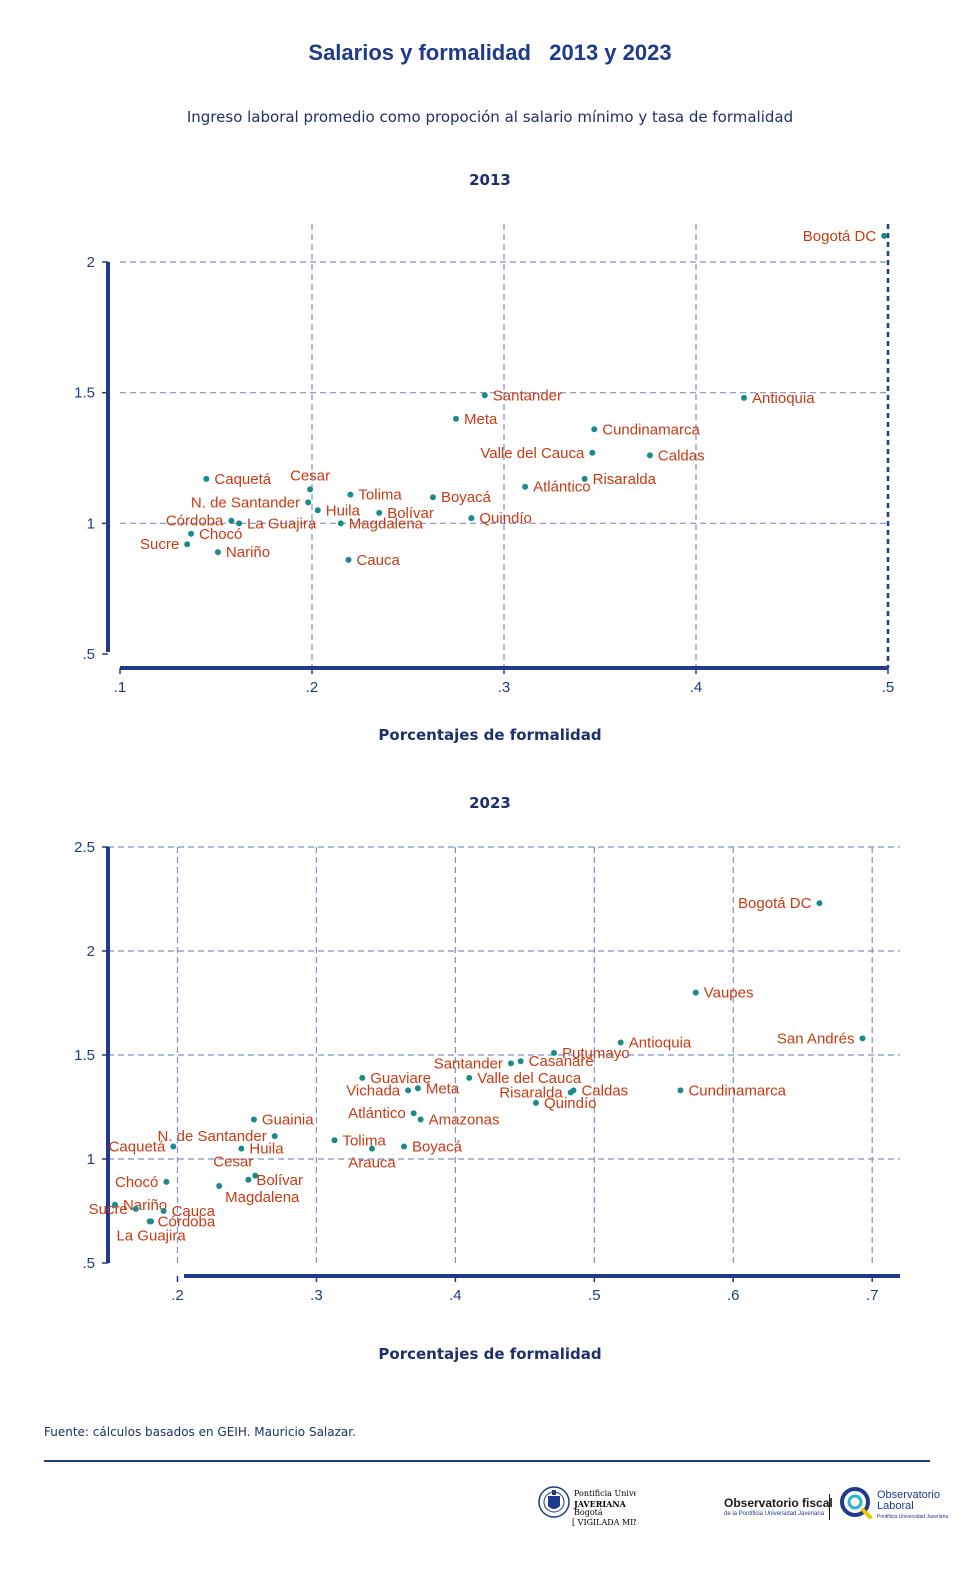 The height and width of the screenshot is (1581, 980). I want to click on x-tick-label: .5, so click(888, 687).